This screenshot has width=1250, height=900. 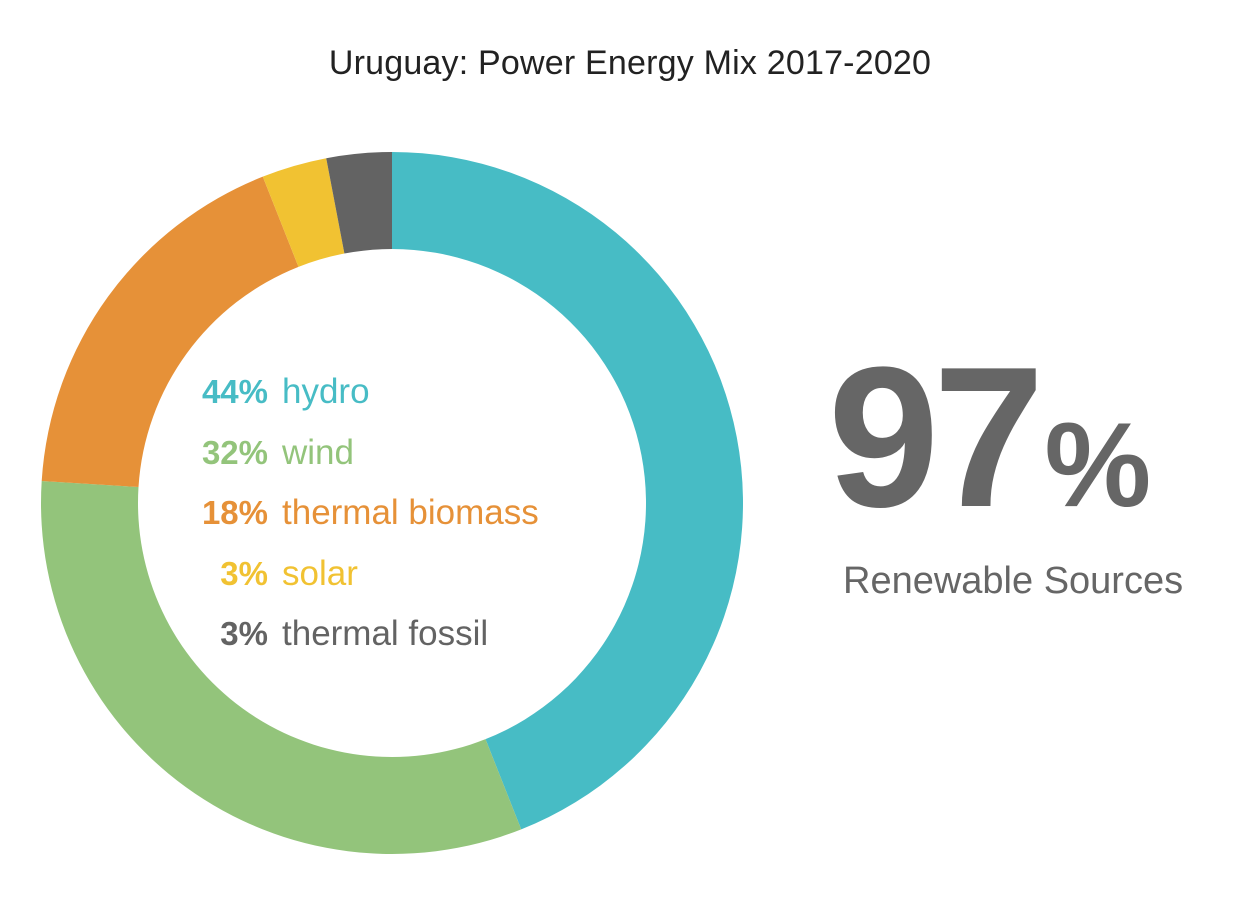 What do you see at coordinates (385, 633) in the screenshot?
I see `legend-label: thermal fossil` at bounding box center [385, 633].